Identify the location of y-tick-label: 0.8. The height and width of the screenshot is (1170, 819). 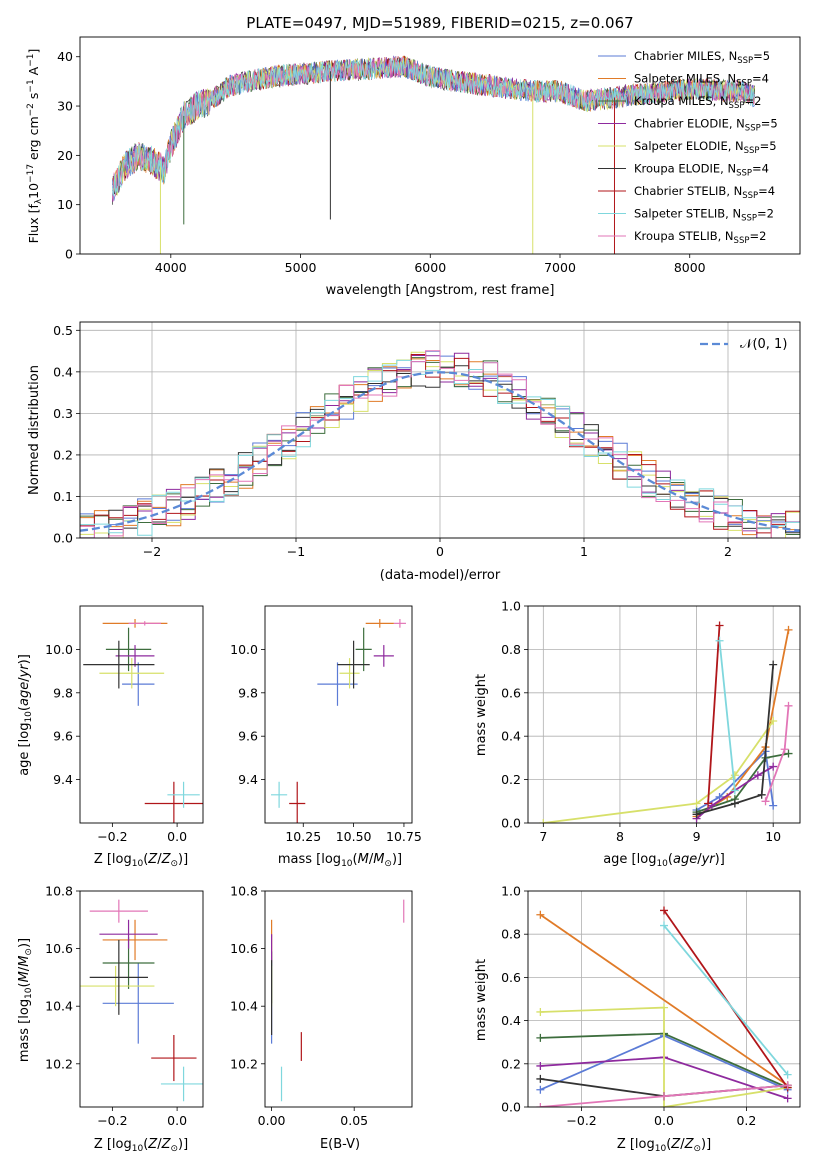
(511, 649).